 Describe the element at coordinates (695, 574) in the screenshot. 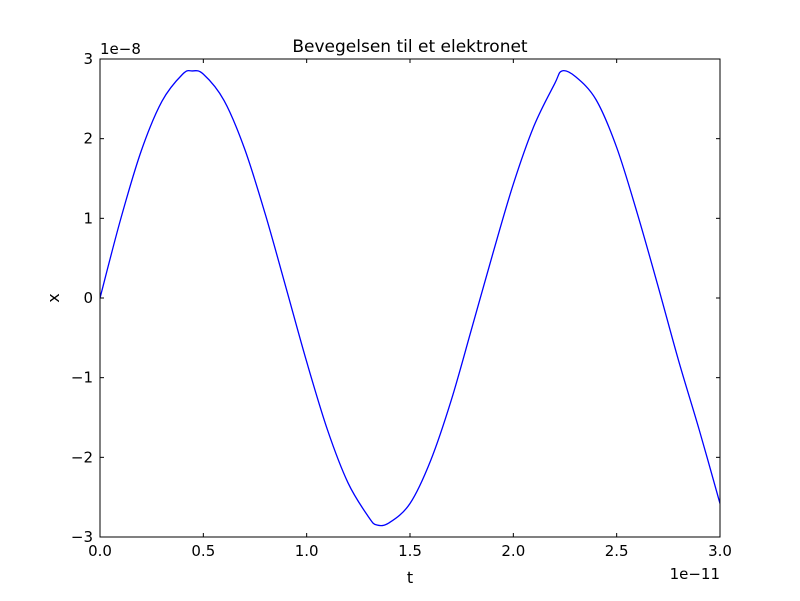

I see `x-offset-text: 1e−11` at that location.